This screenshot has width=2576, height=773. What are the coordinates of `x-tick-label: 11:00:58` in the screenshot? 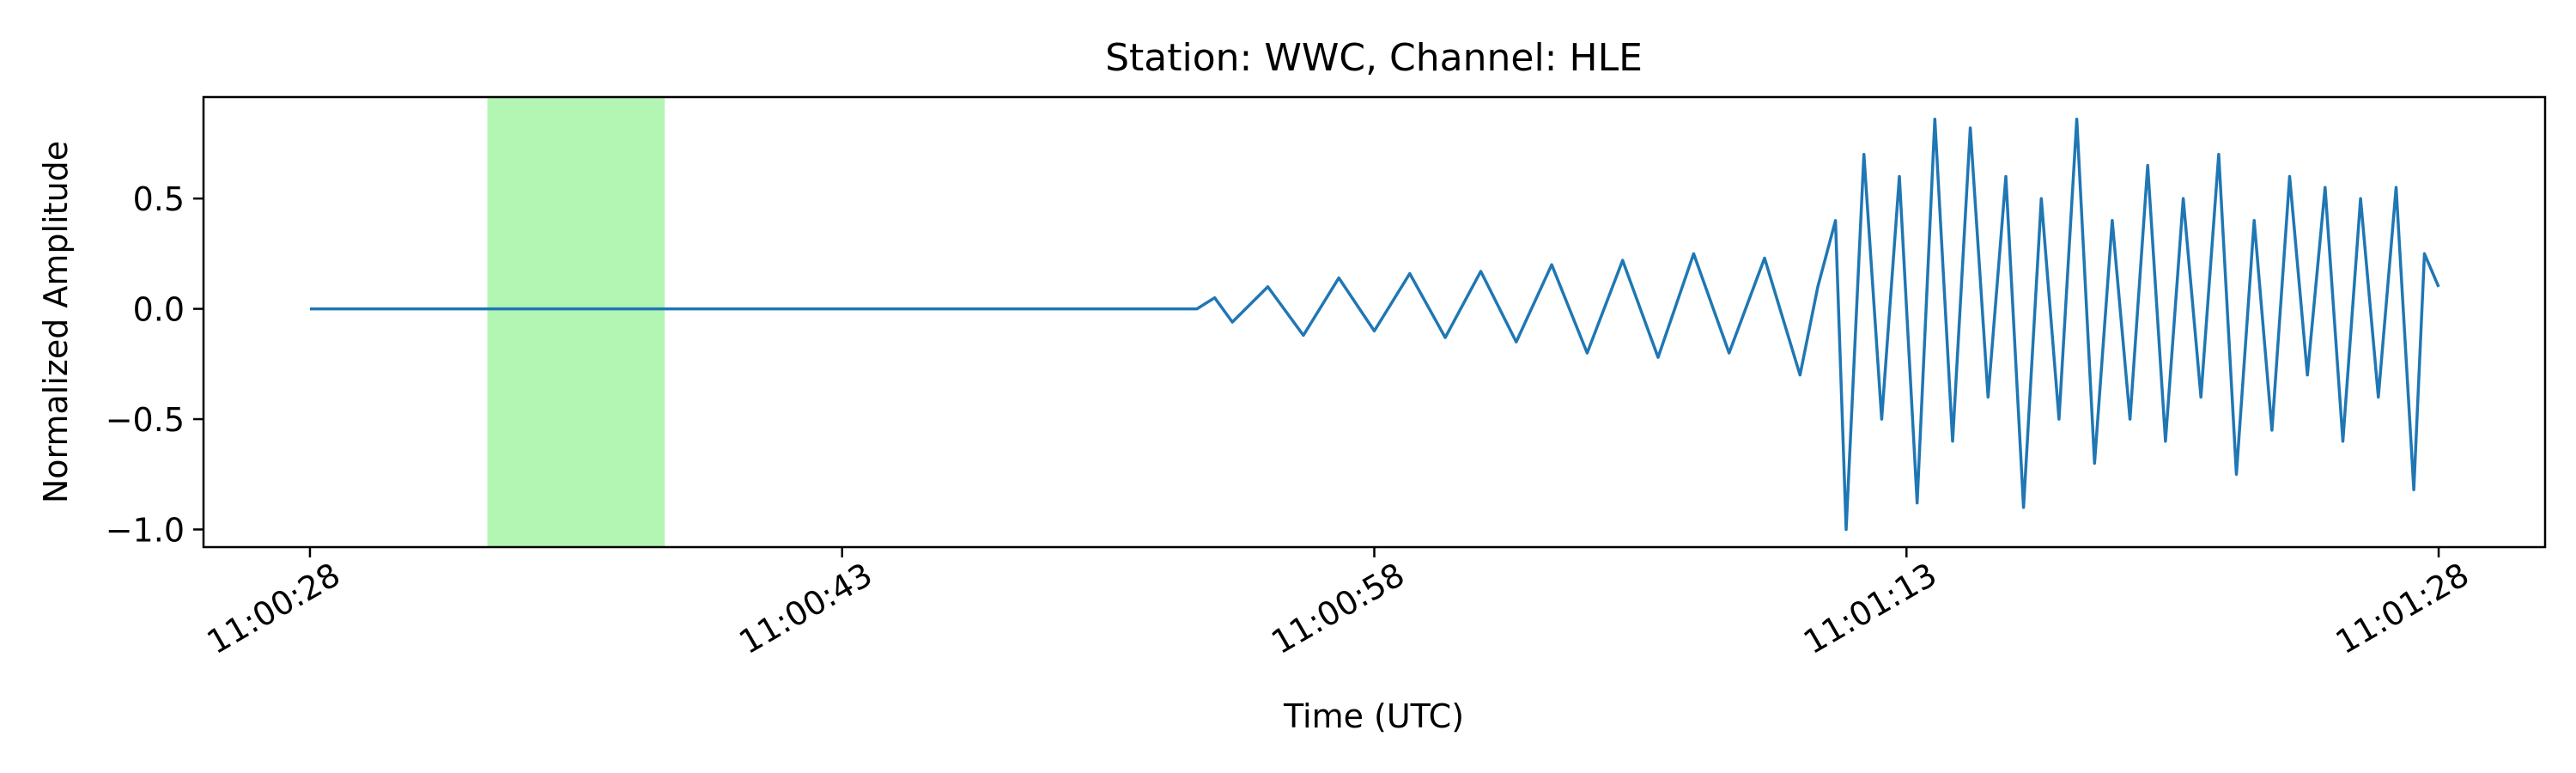 It's located at (1338, 608).